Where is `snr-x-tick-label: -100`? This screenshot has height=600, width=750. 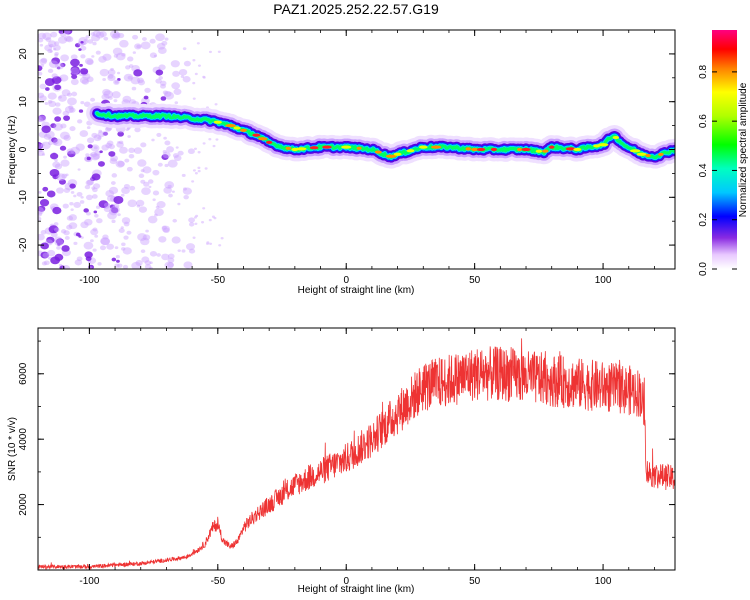 snr-x-tick-label: -100 is located at coordinates (89, 581).